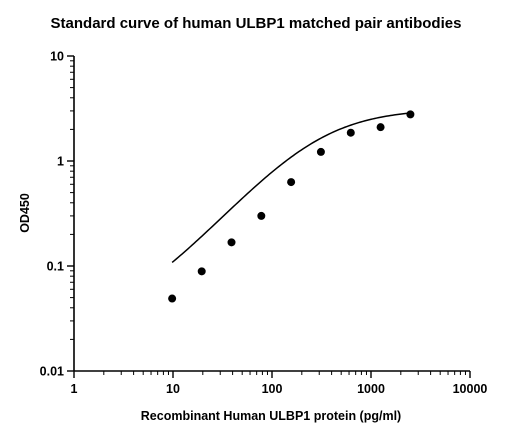 The image size is (514, 442). Describe the element at coordinates (57, 57) in the screenshot. I see `y-tick-label: 10` at that location.